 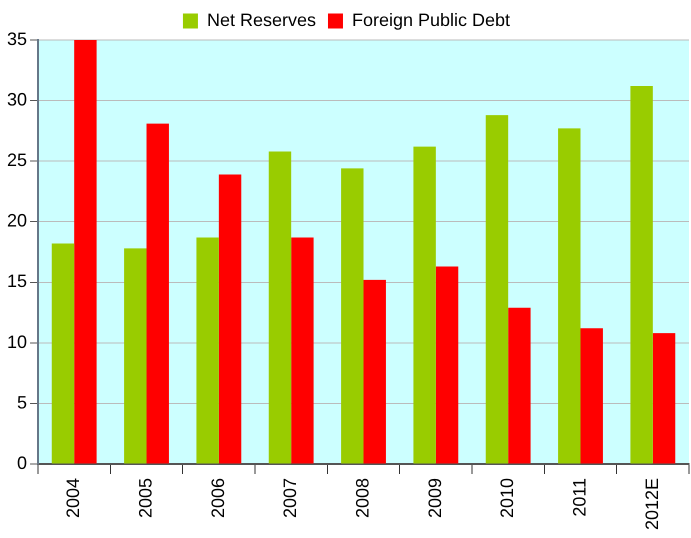 I want to click on x-tick-label: 2005, so click(x=145, y=498).